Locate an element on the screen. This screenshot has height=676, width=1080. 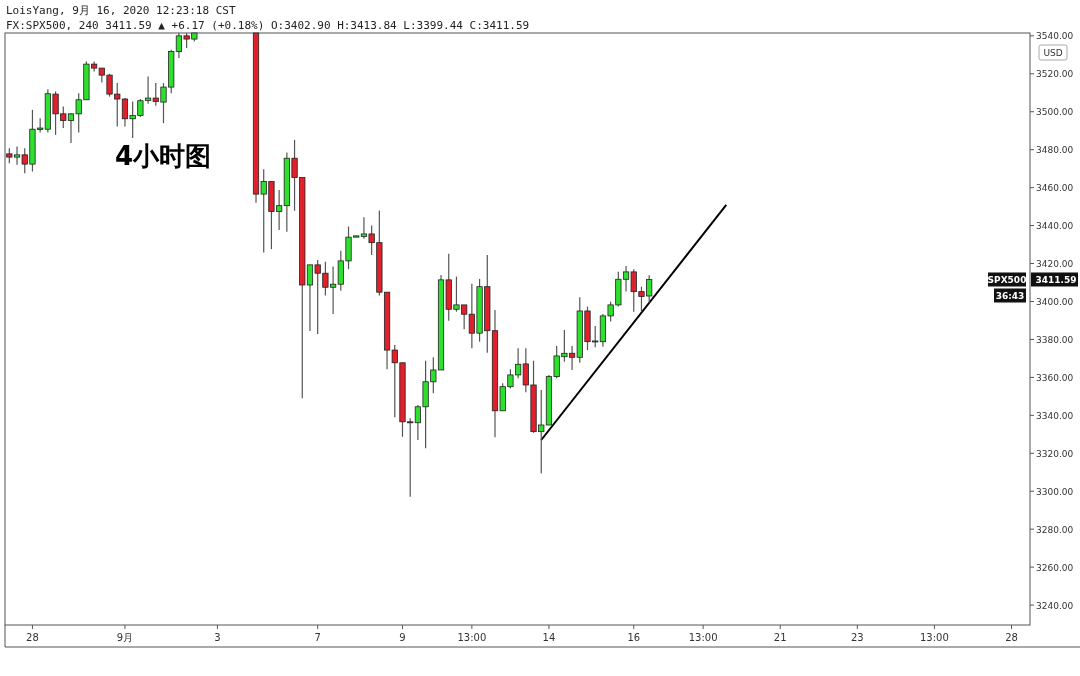
ytick: 3540.00 is located at coordinates (1055, 36).